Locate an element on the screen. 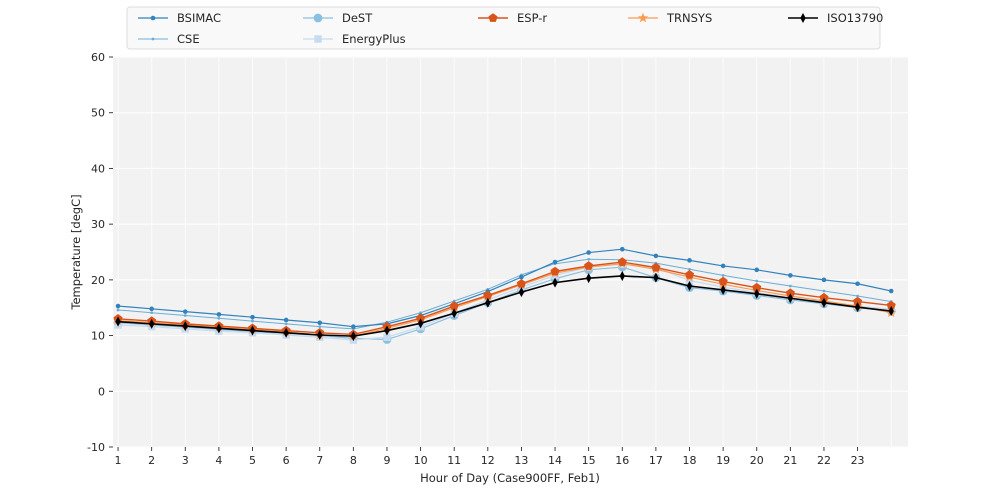 This screenshot has height=500, width=1000. y-tick-label: 20 is located at coordinates (98, 280).